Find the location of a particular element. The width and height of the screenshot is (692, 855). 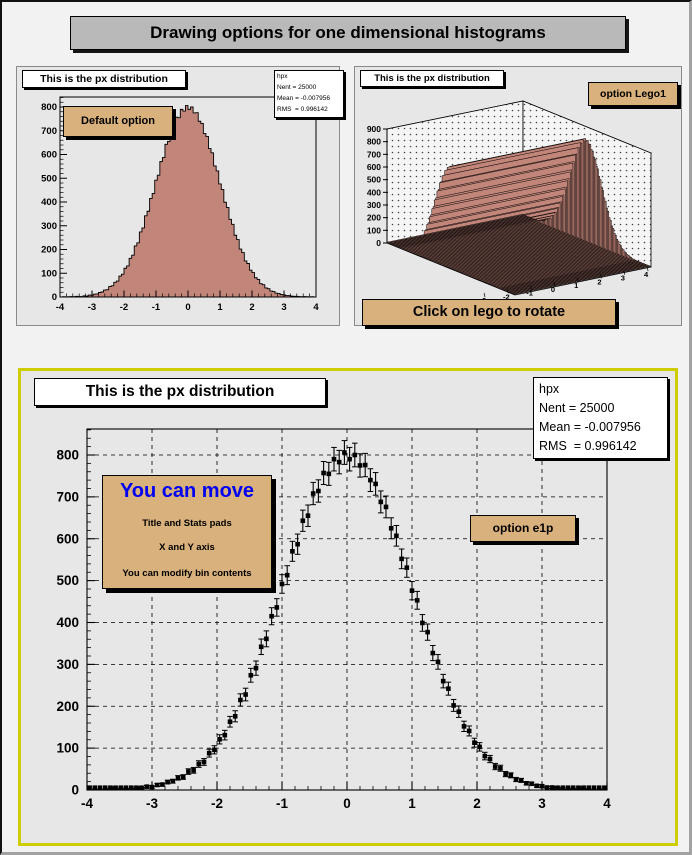

rotate-hint-label: Click on lego to rotate is located at coordinates (489, 312).